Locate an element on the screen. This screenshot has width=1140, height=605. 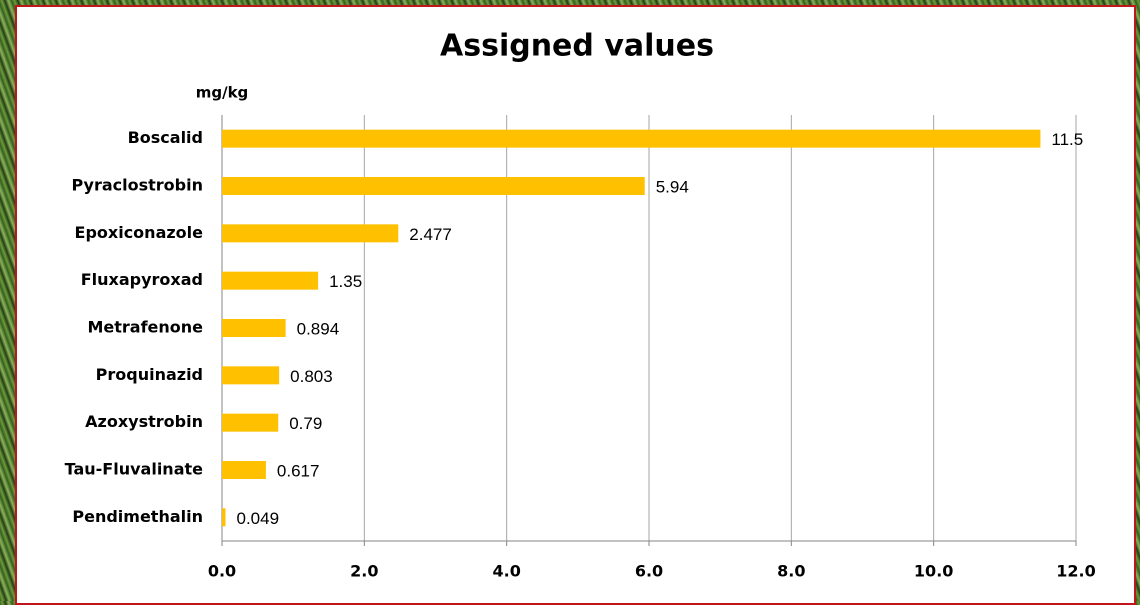
value-label: 0.617 is located at coordinates (298, 470).